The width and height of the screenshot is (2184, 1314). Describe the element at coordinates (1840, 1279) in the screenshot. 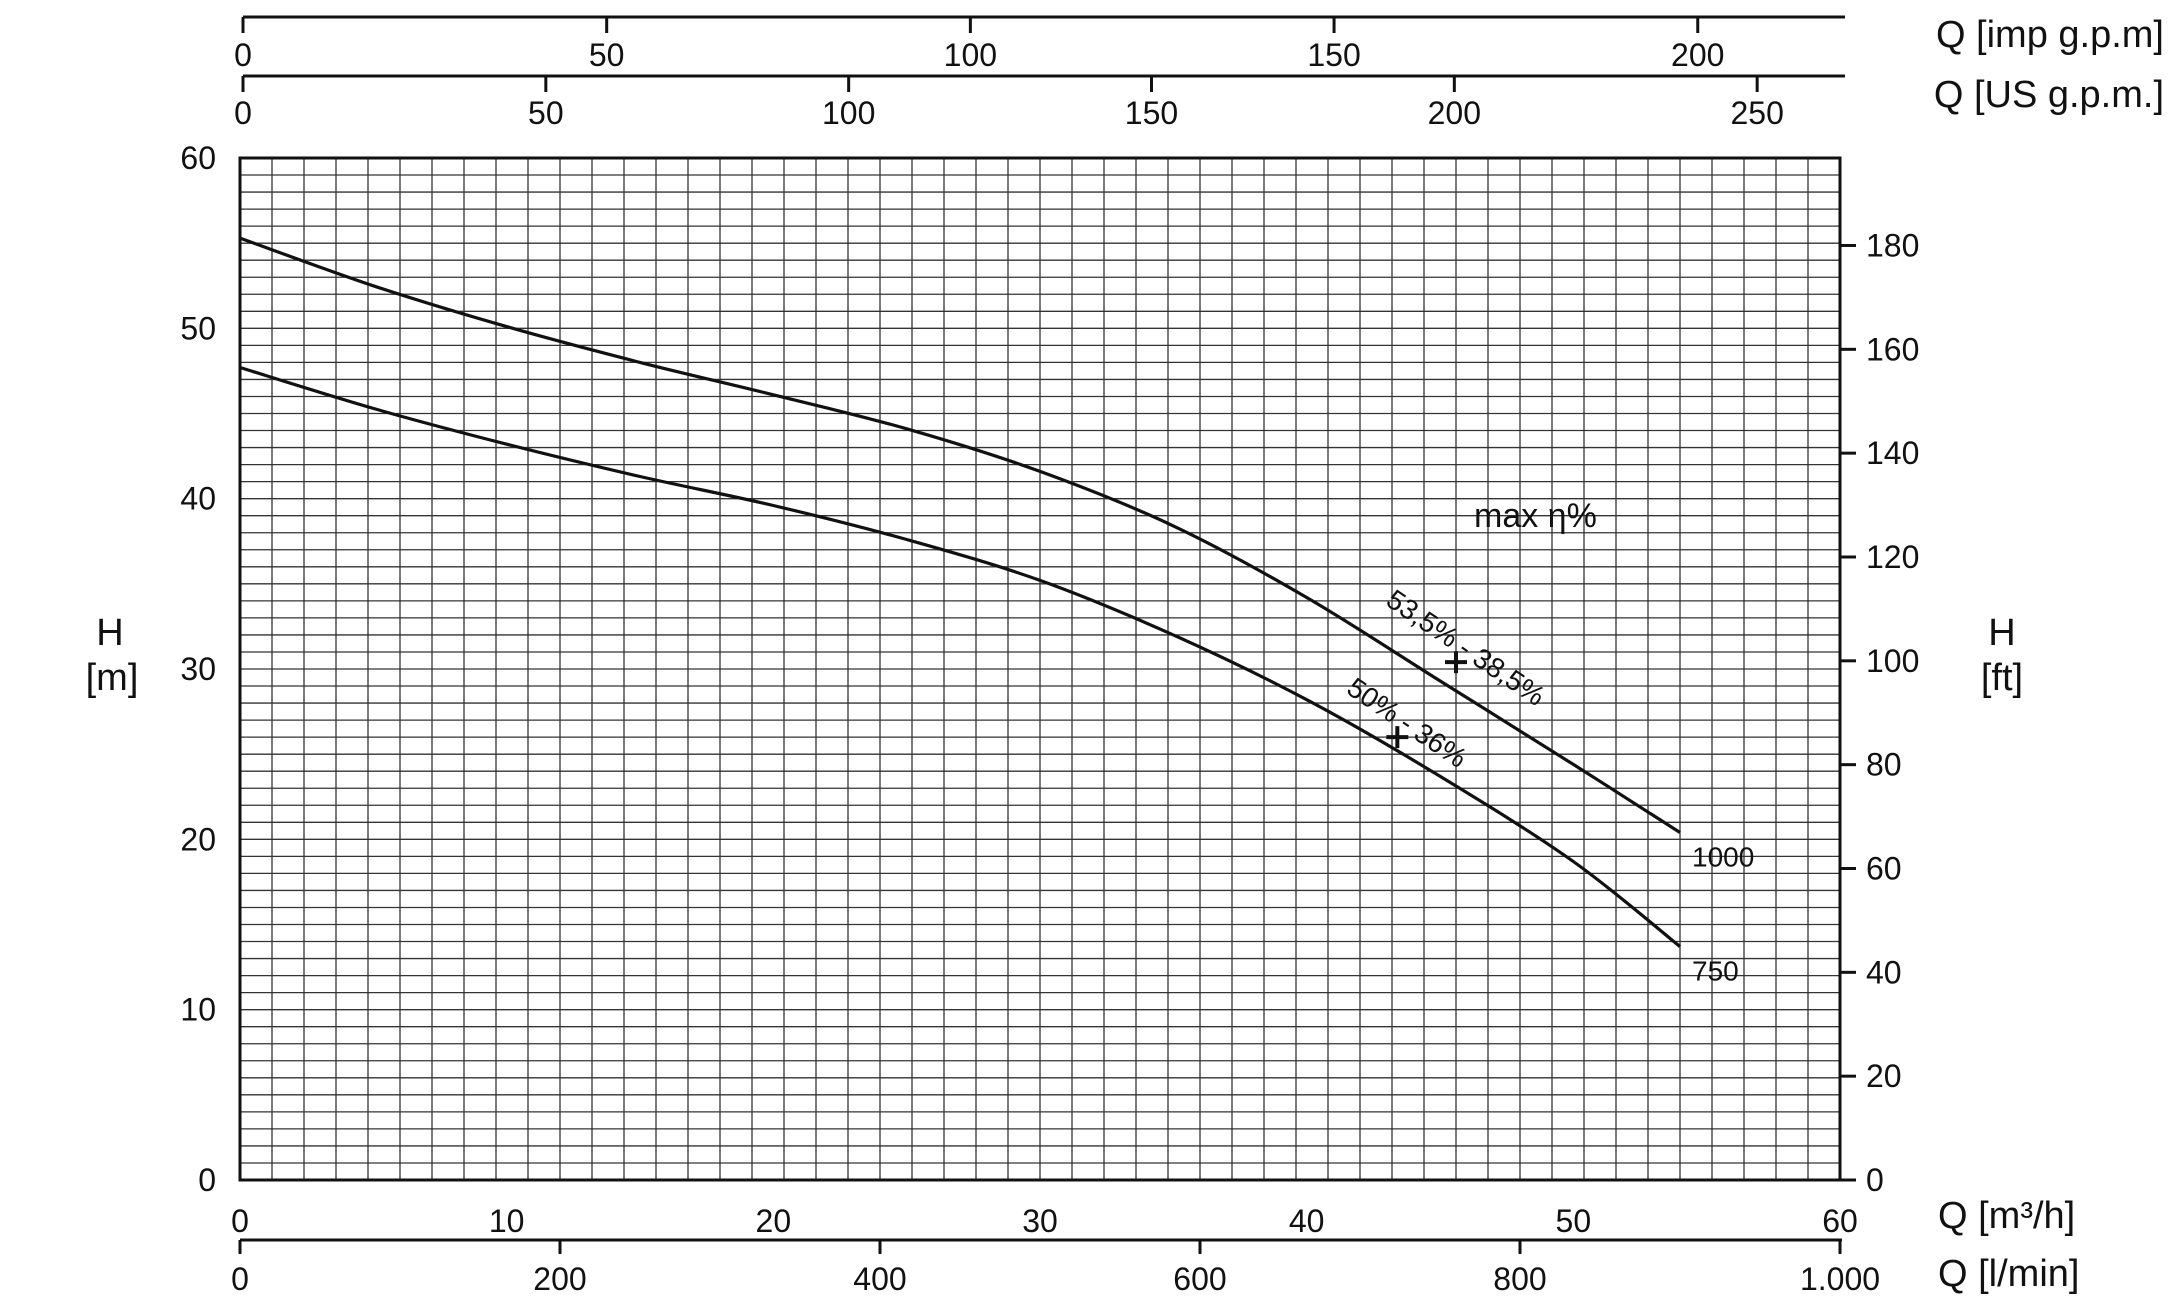

I see `x-bottom-secondary-tick-label: 1.000` at that location.